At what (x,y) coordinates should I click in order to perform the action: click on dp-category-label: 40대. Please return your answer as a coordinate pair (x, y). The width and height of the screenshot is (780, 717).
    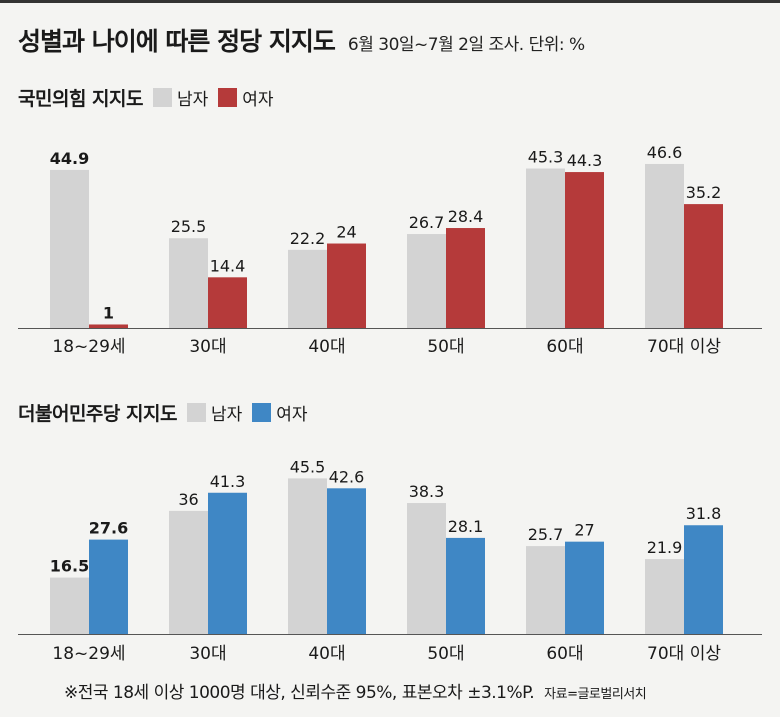
    Looking at the image, I should click on (326, 654).